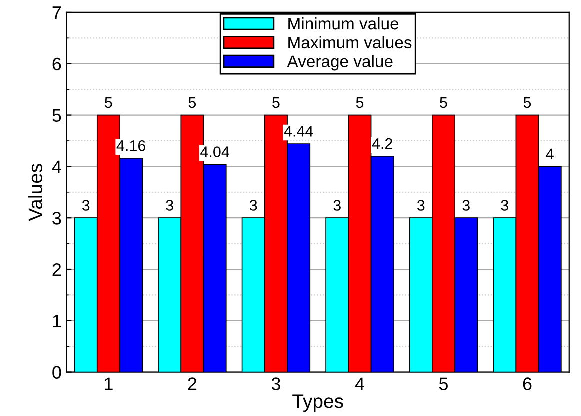 Image resolution: width=581 pixels, height=416 pixels. What do you see at coordinates (340, 63) in the screenshot?
I see `legend-label: Average value` at bounding box center [340, 63].